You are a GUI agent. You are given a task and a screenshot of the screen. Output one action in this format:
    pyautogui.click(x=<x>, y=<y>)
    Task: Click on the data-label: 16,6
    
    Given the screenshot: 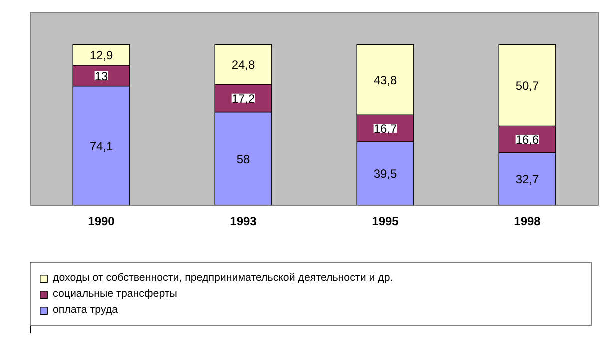 What is the action you would take?
    pyautogui.click(x=528, y=140)
    